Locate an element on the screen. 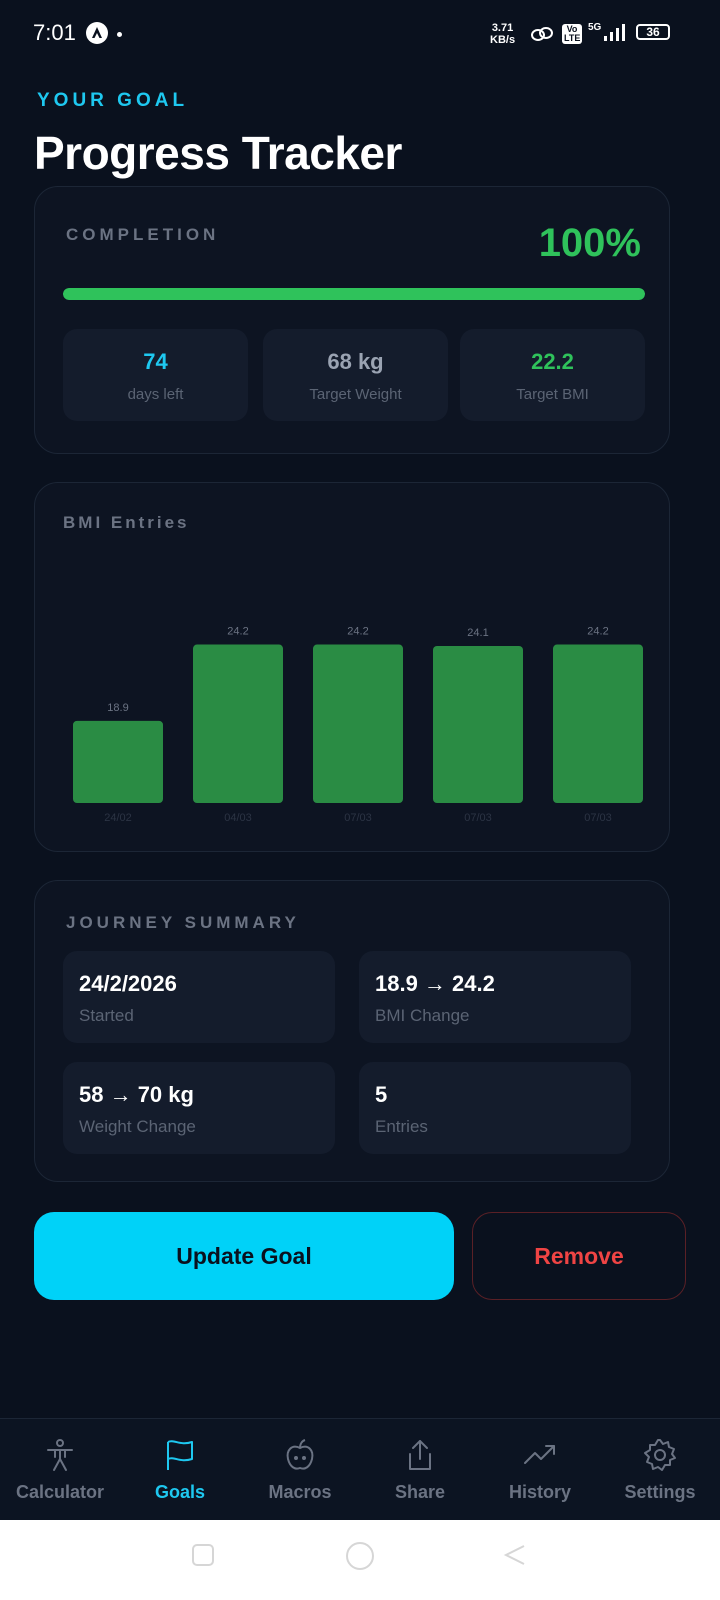  nav-label: Share is located at coordinates (420, 1492).